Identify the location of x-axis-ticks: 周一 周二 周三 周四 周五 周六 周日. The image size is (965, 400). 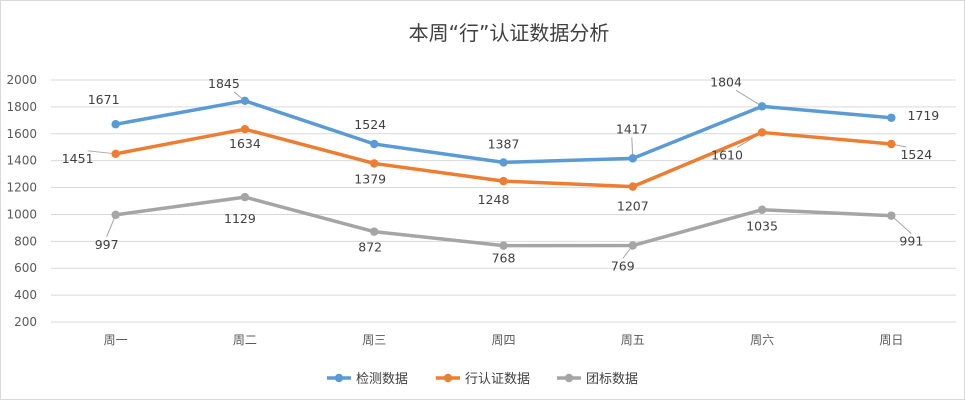
(504, 340).